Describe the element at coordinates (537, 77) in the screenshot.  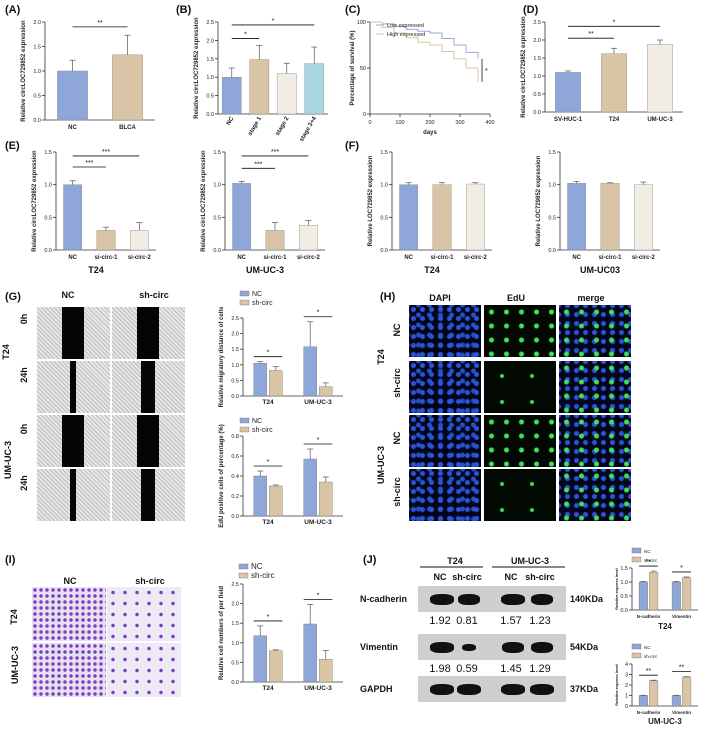
I see `D-ytick-label: 1.0` at that location.